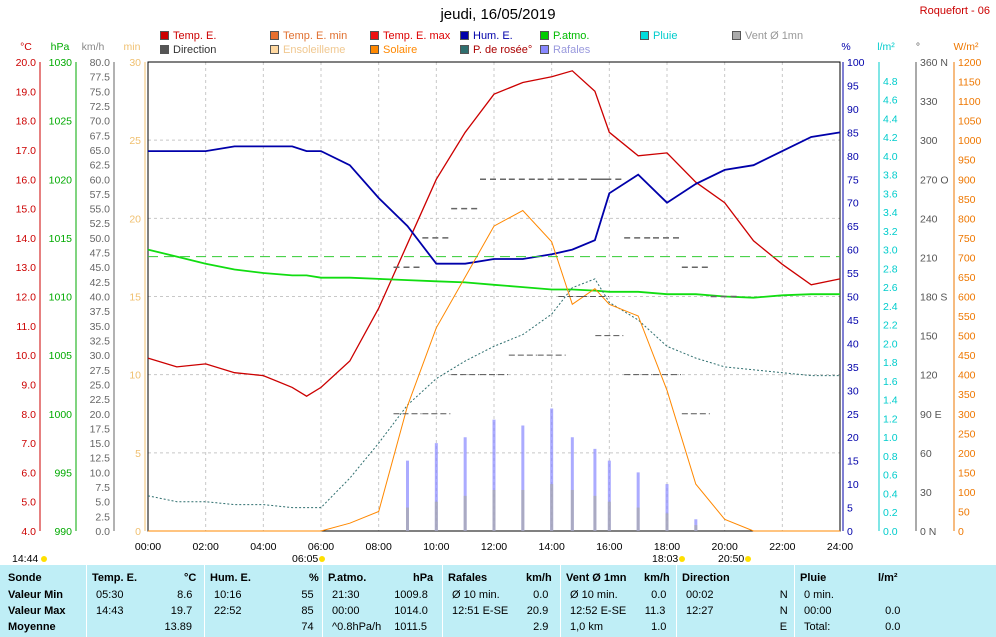 This screenshot has width=996, height=637. What do you see at coordinates (28, 444) in the screenshot?
I see `temp-tick-label: 7.0` at bounding box center [28, 444].